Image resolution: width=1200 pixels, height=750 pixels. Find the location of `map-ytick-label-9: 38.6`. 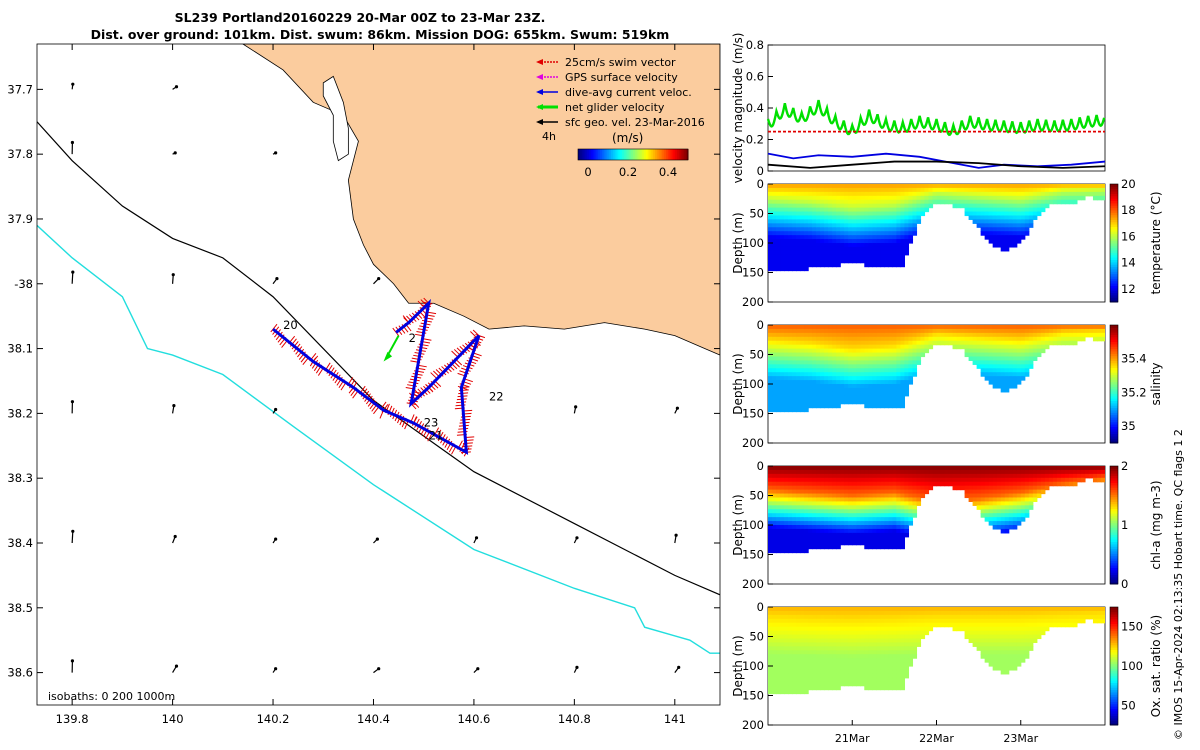

map-ytick-label-9: 38.6 is located at coordinates (20, 673).